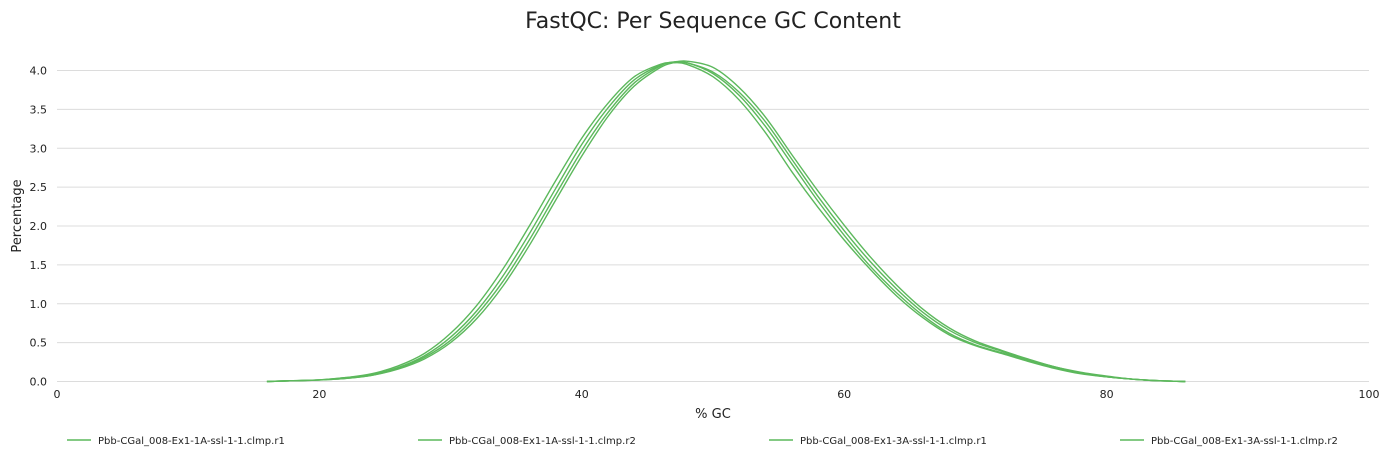  What do you see at coordinates (39, 343) in the screenshot?
I see `y-tick-label: 0.5` at bounding box center [39, 343].